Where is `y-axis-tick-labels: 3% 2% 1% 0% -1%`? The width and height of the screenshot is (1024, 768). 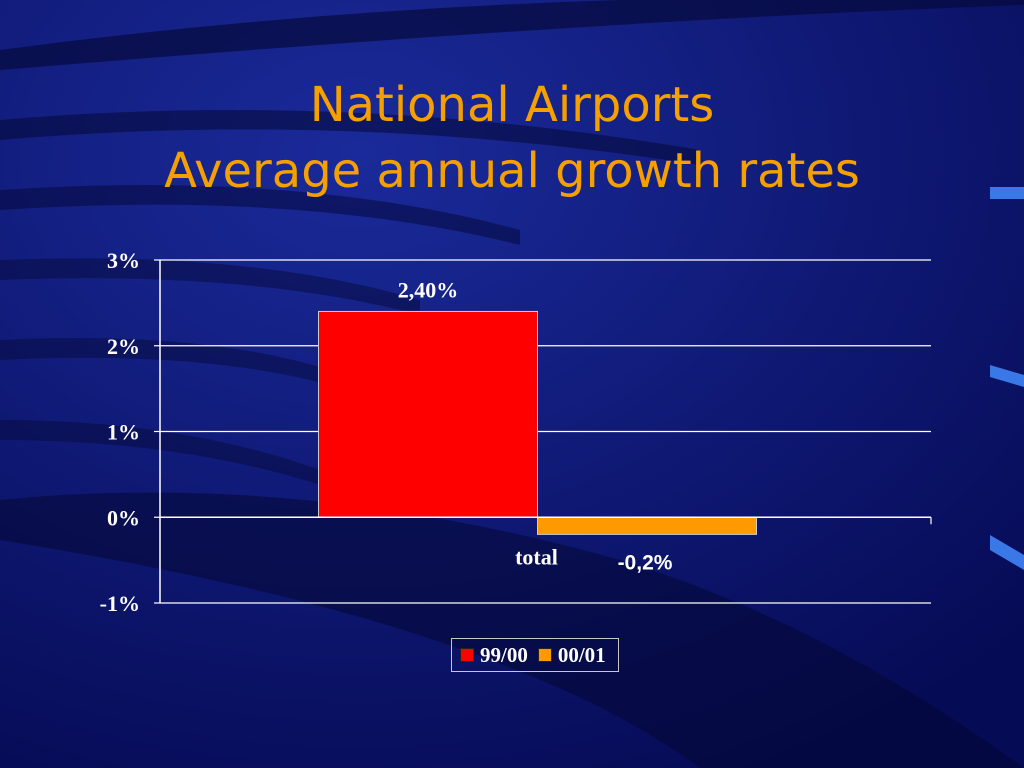
y-axis-tick-labels: 3% 2% 1% 0% -1% is located at coordinates (120, 432).